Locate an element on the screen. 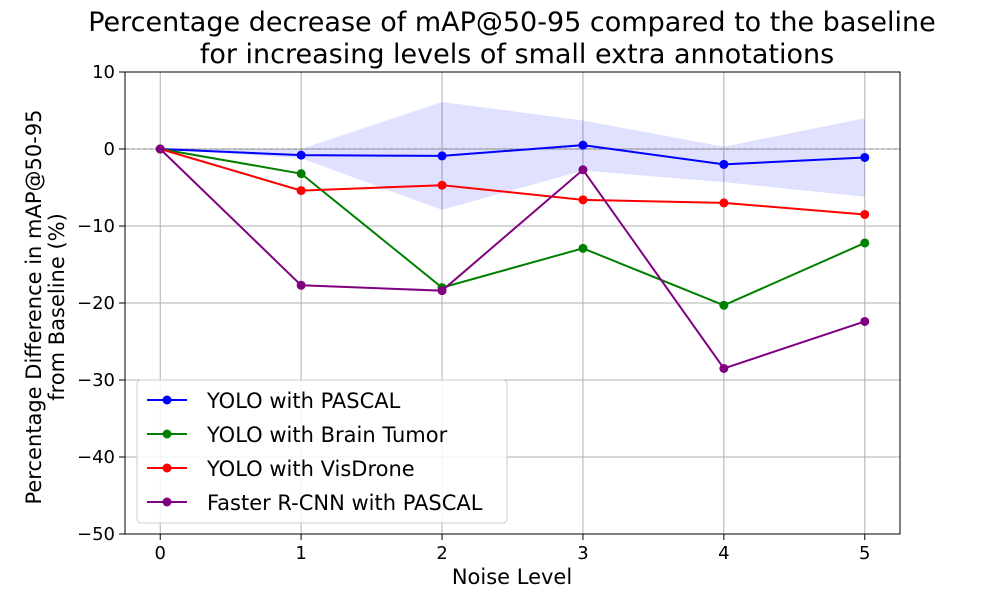  legend-item: YOLO with PASCAL is located at coordinates (274, 401).